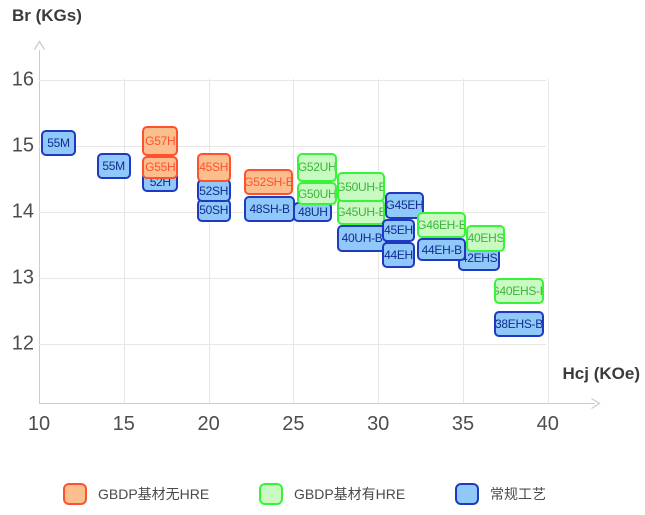 Image resolution: width=645 pixels, height=515 pixels. Describe the element at coordinates (22, 211) in the screenshot. I see `y-tick-label: 14` at that location.